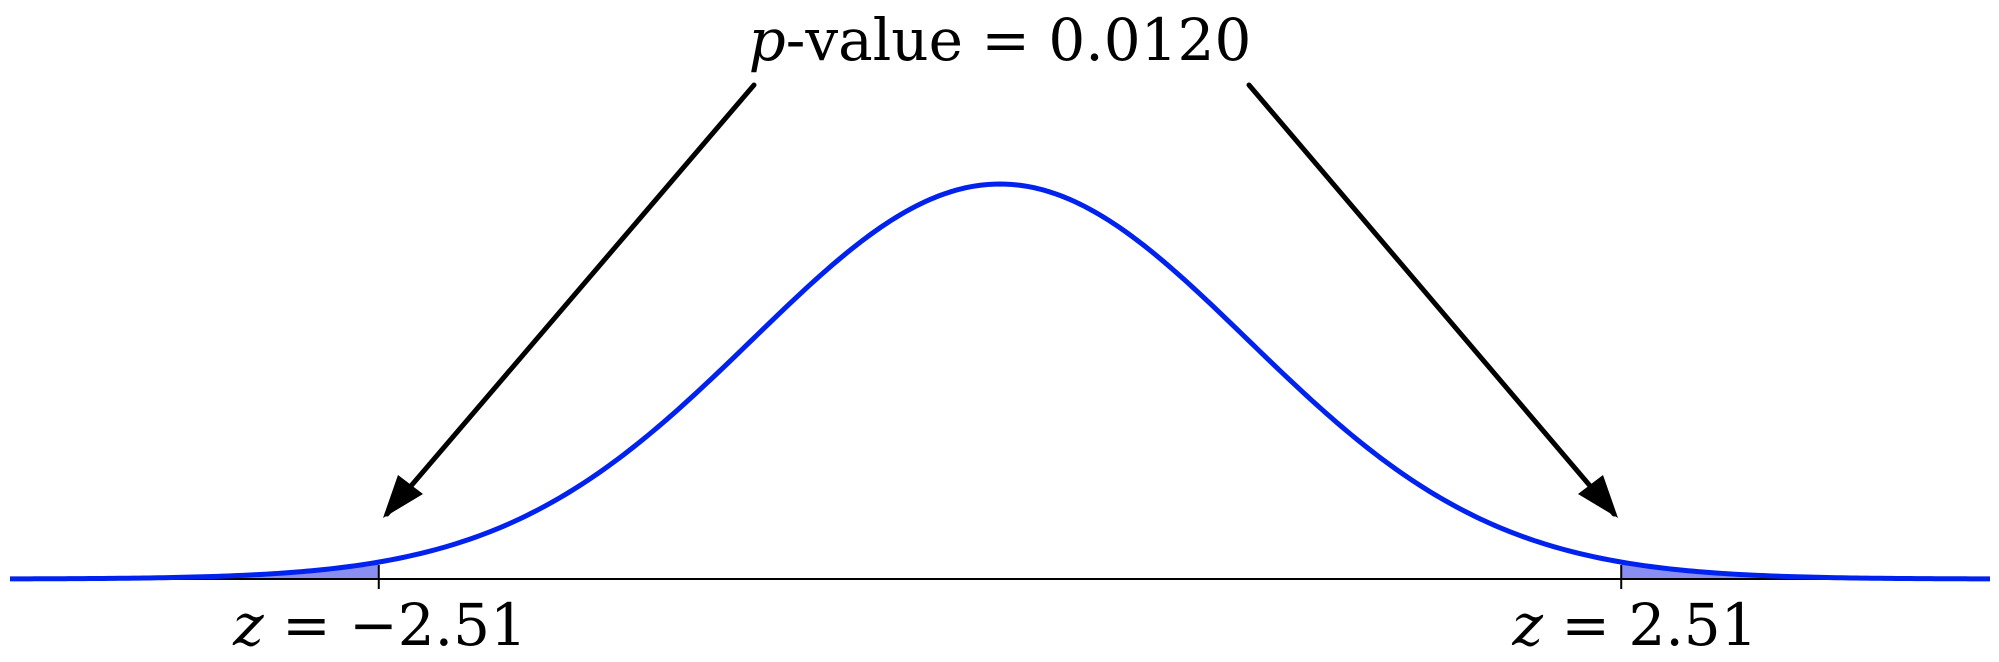 This screenshot has width=1999, height=662. What do you see at coordinates (1650, 625) in the screenshot?
I see `right-z-value: = 2.51` at bounding box center [1650, 625].